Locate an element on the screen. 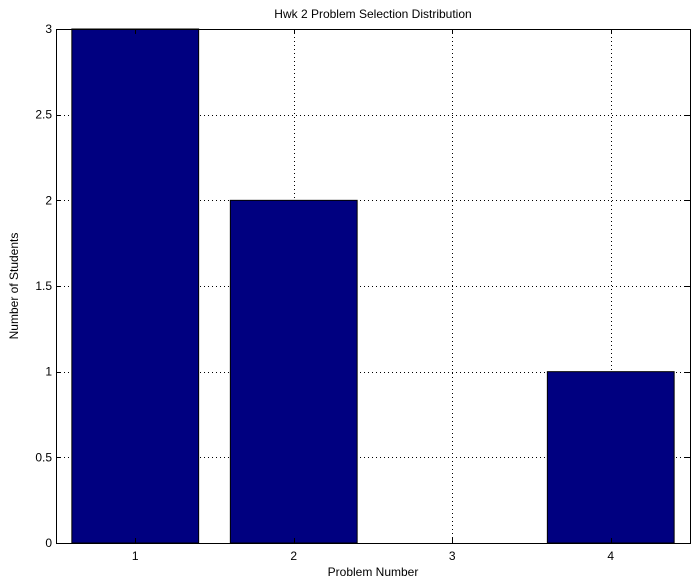  y-tick-label: 3 is located at coordinates (48, 29).